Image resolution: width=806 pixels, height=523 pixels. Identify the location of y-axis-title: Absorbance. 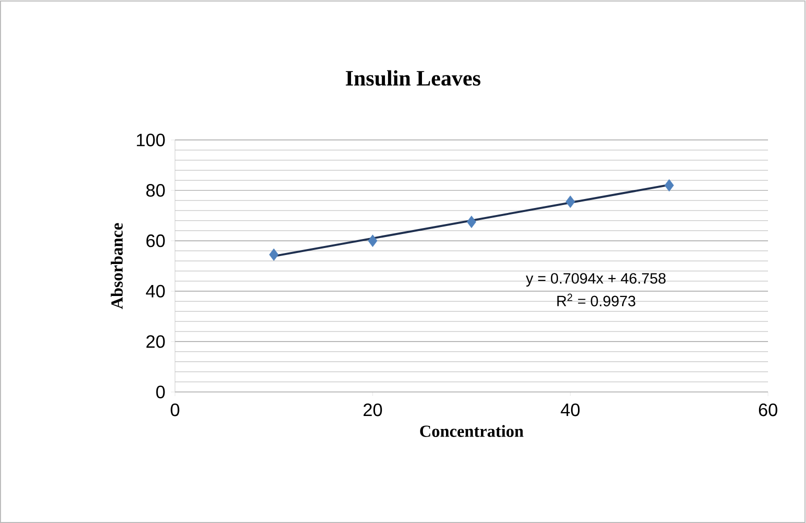
(116, 266).